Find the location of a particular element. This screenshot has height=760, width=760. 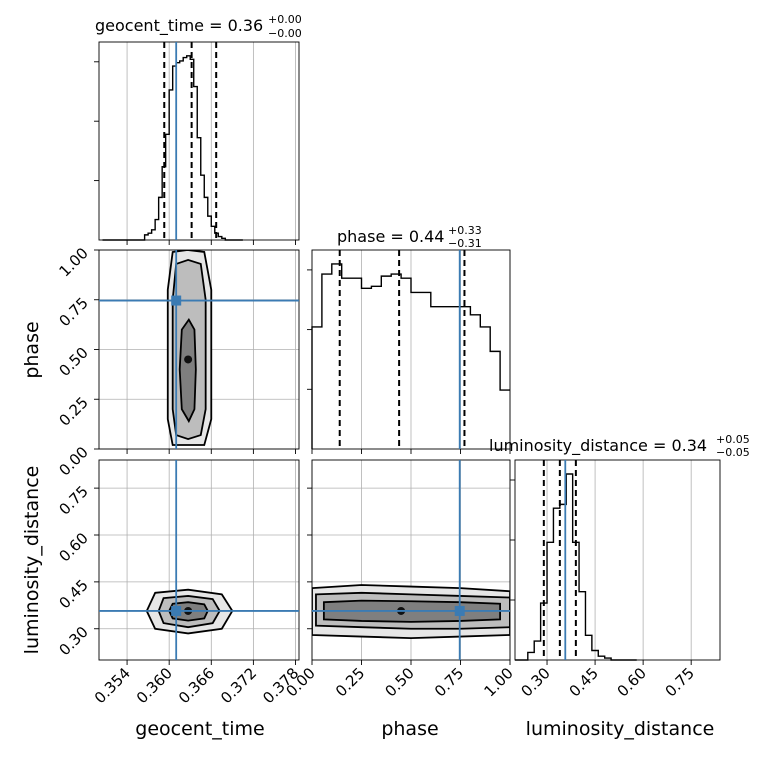

density-fill is located at coordinates (187, 370).